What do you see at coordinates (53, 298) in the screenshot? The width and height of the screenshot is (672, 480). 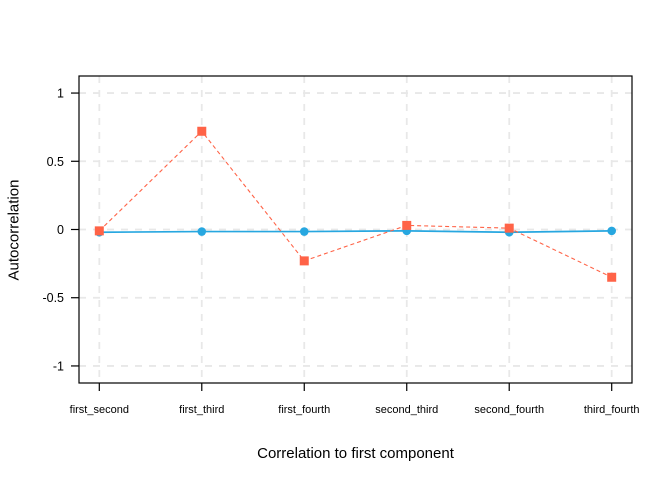 I see `y-tick-label: -0.5` at bounding box center [53, 298].